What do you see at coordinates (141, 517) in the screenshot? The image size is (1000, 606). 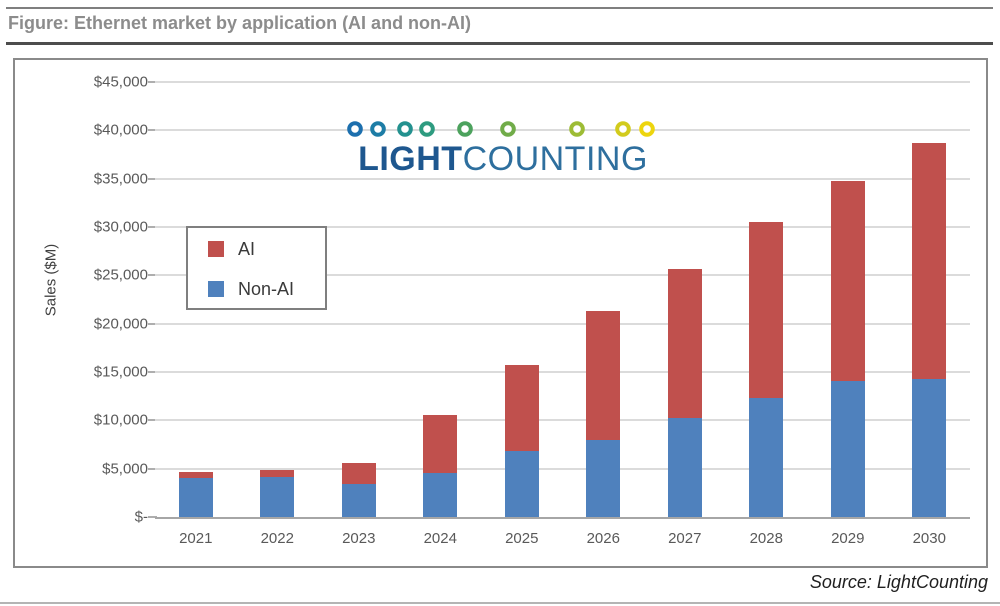 I see `y-axis-tick-label: $-` at bounding box center [141, 517].